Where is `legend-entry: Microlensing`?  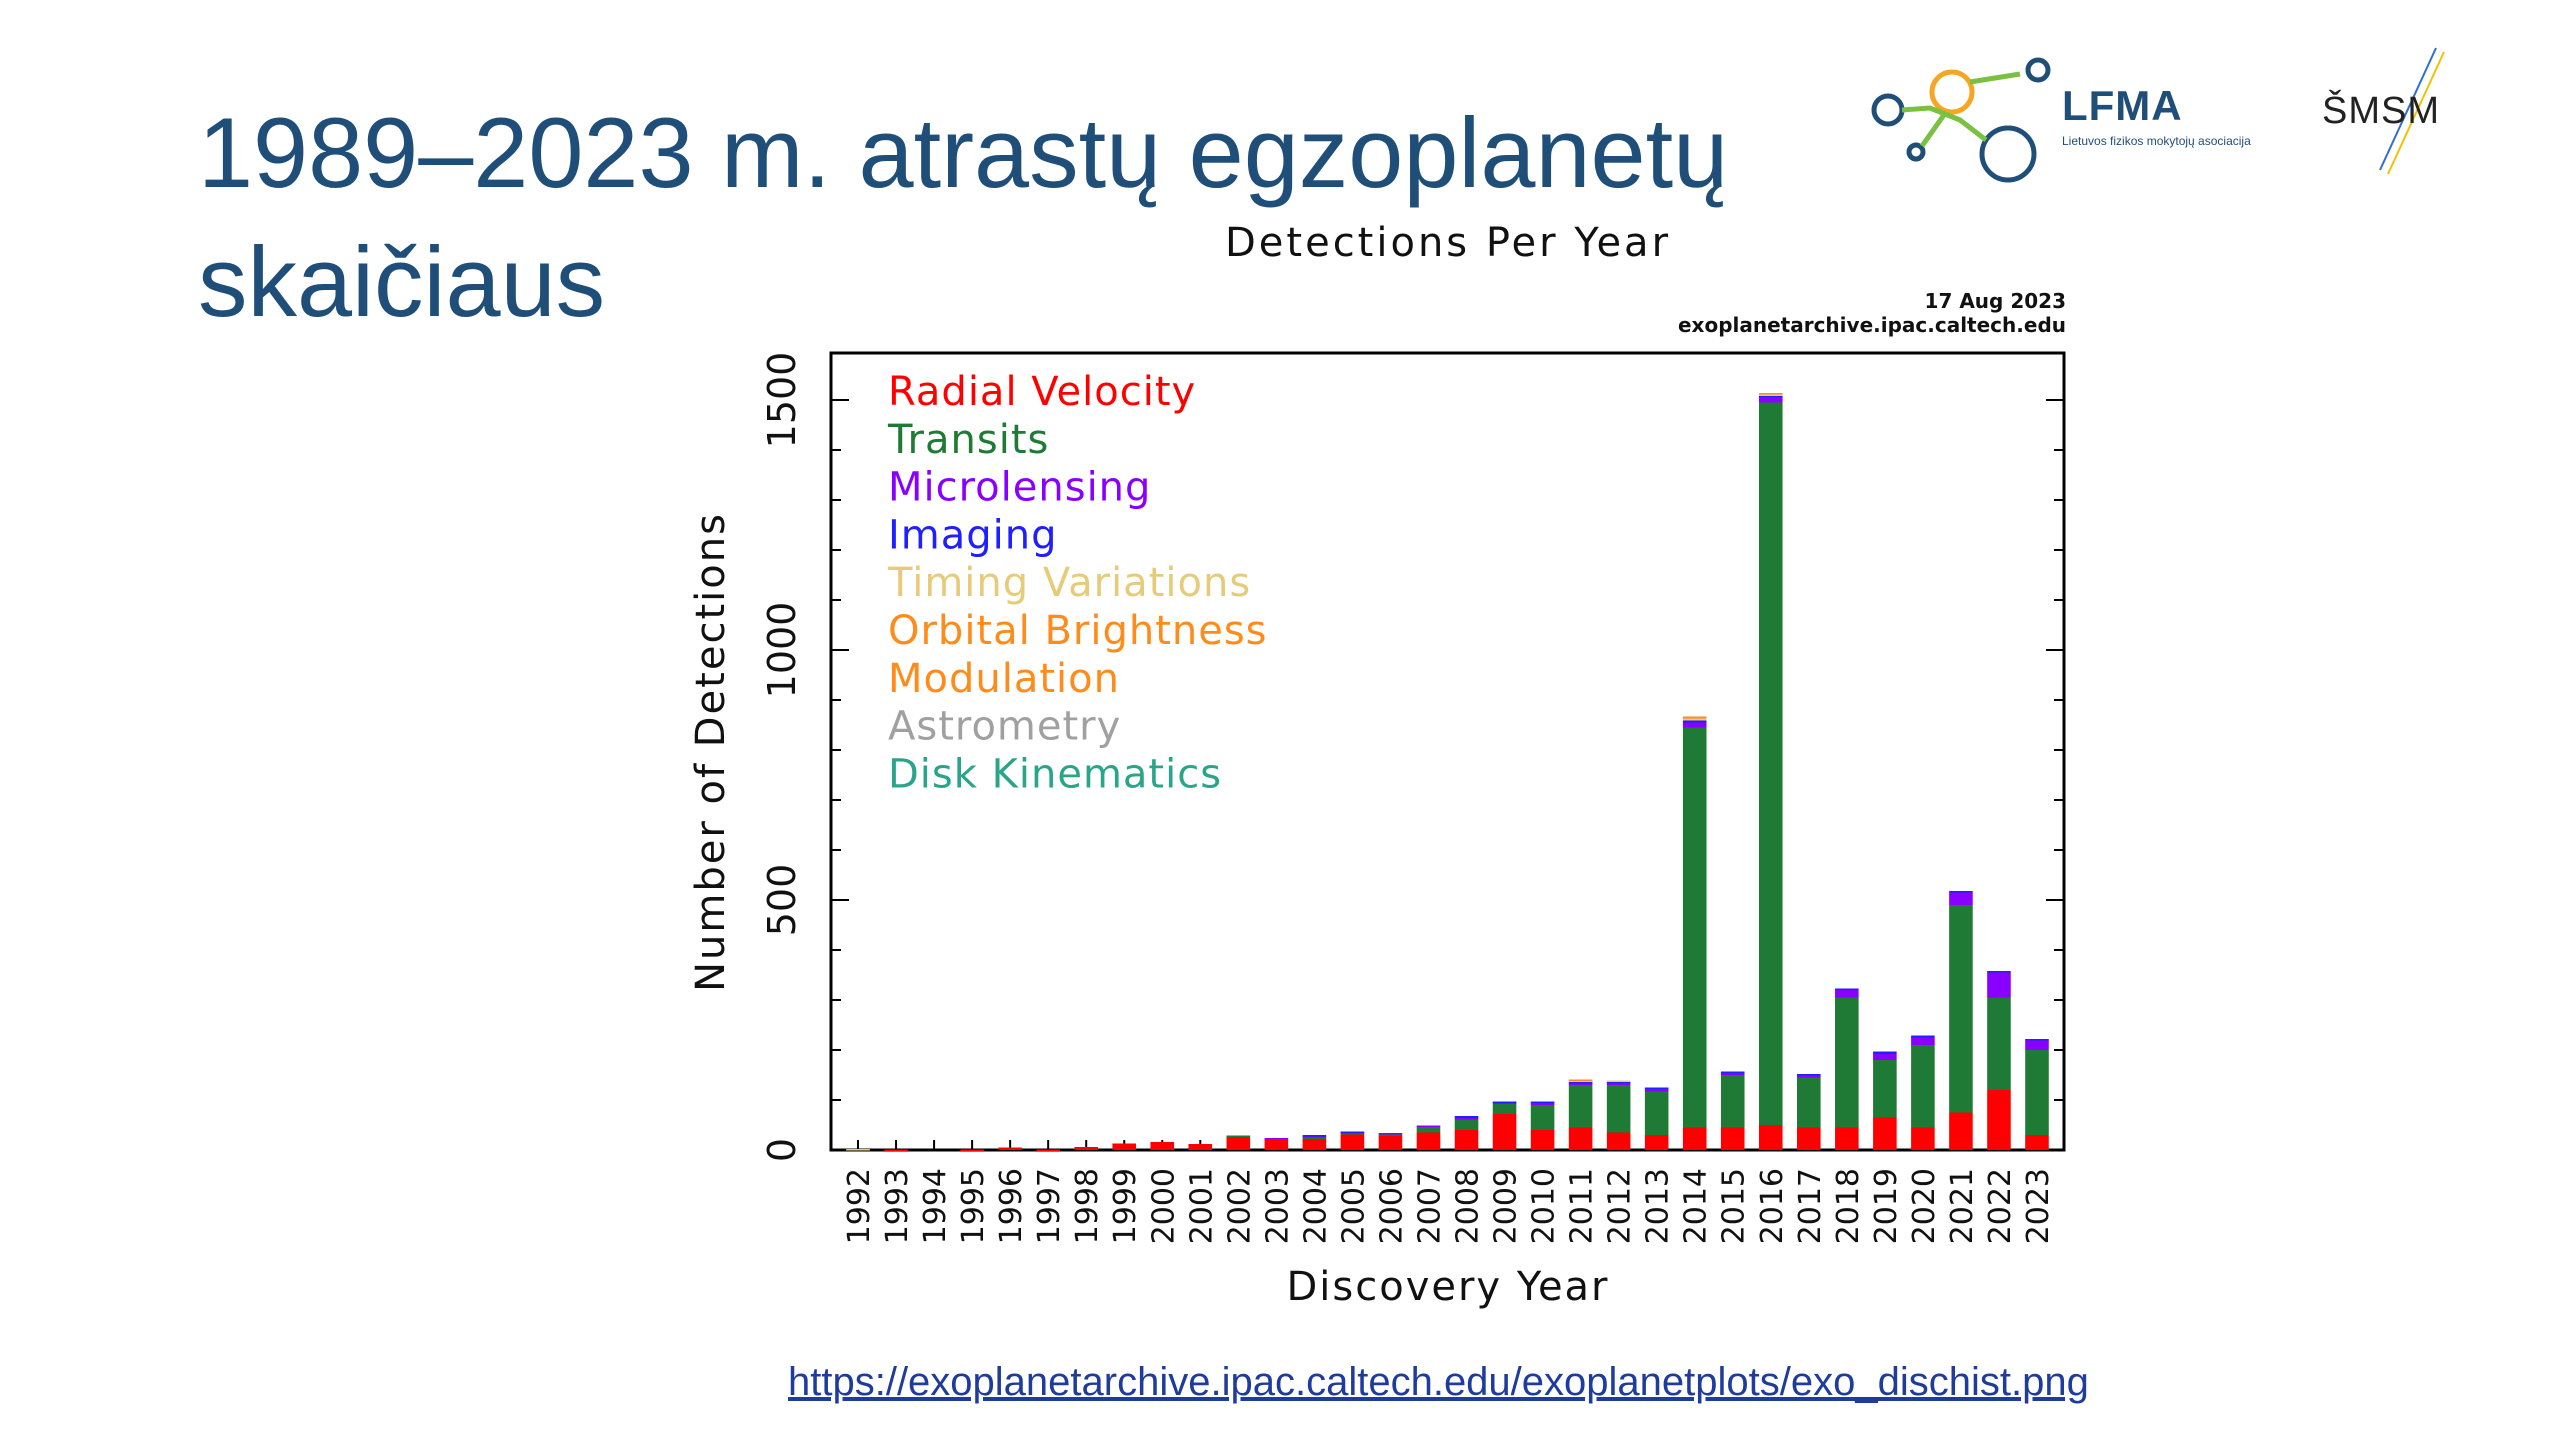
legend-entry: Microlensing is located at coordinates (1019, 488).